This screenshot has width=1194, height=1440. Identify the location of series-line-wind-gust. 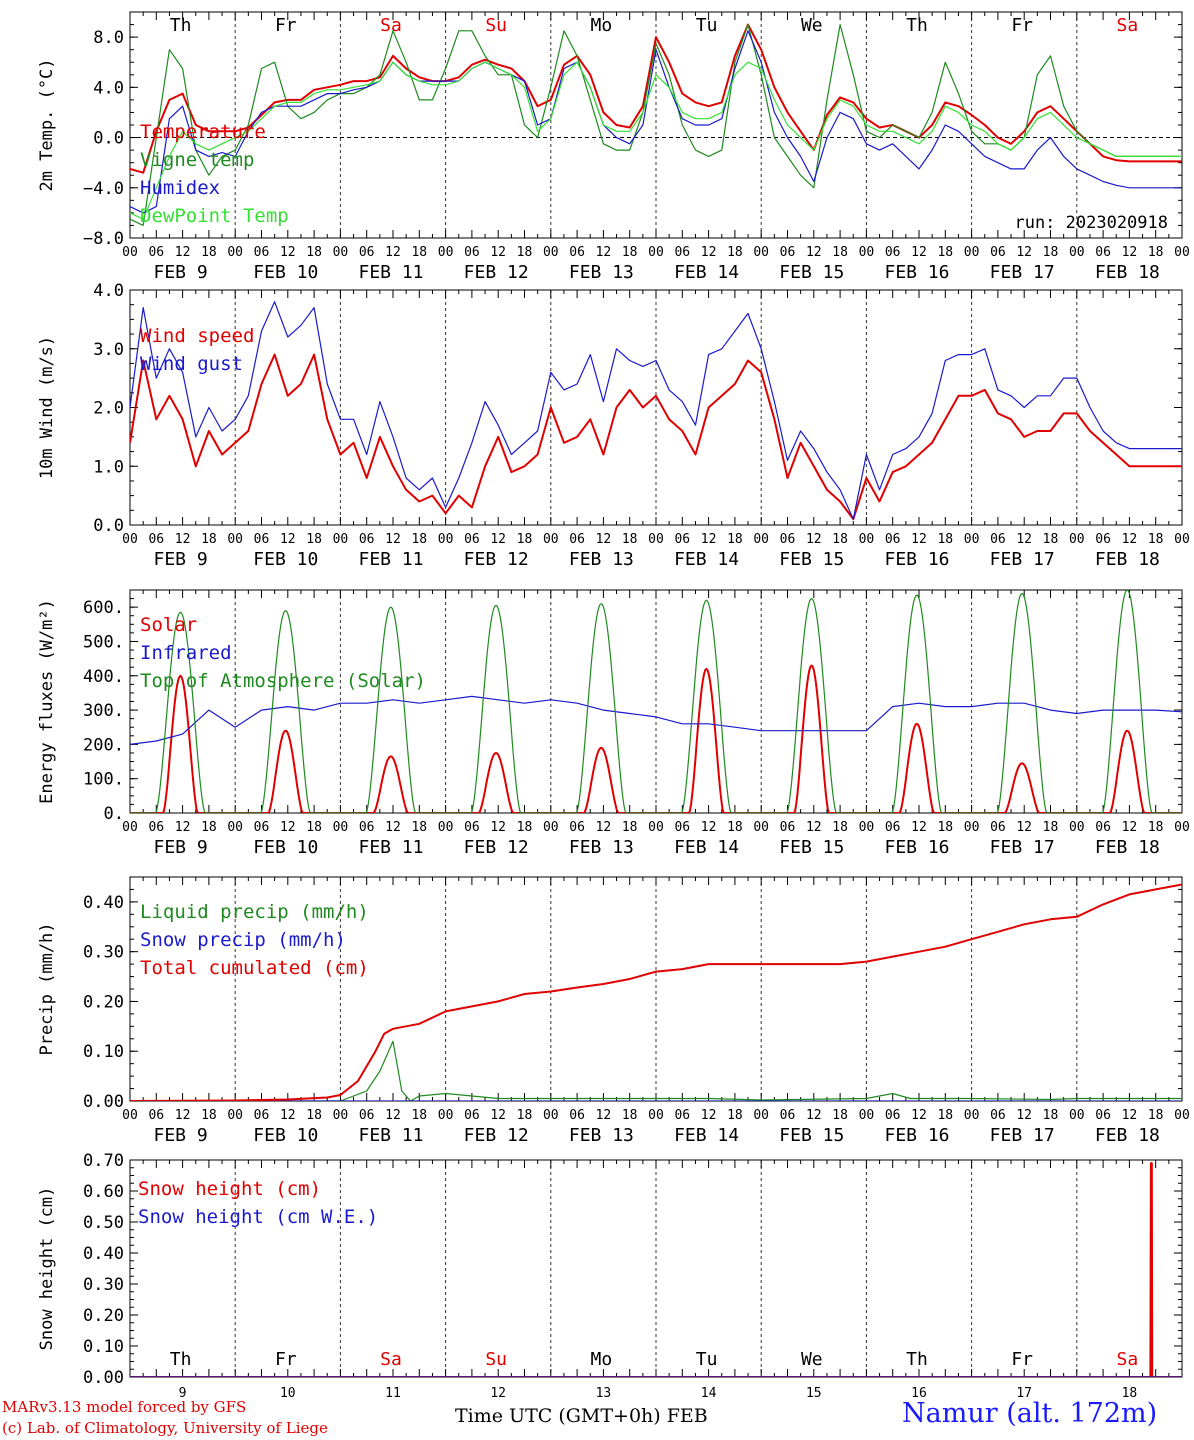
(656, 410).